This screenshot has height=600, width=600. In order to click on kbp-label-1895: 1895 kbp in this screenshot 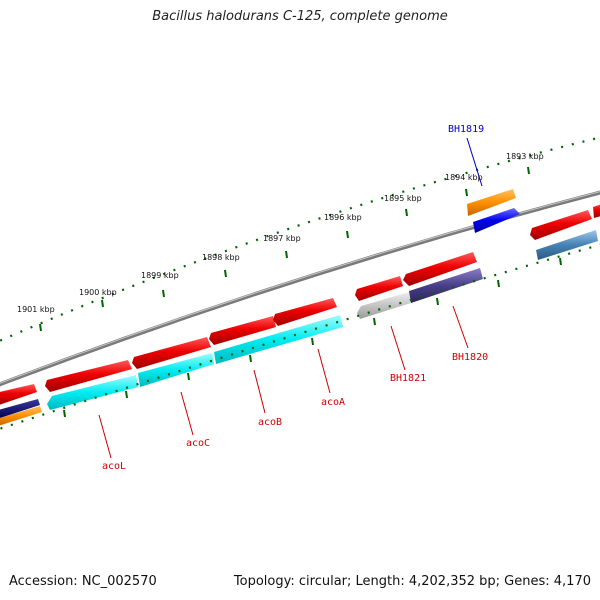, I will do `click(403, 198)`.